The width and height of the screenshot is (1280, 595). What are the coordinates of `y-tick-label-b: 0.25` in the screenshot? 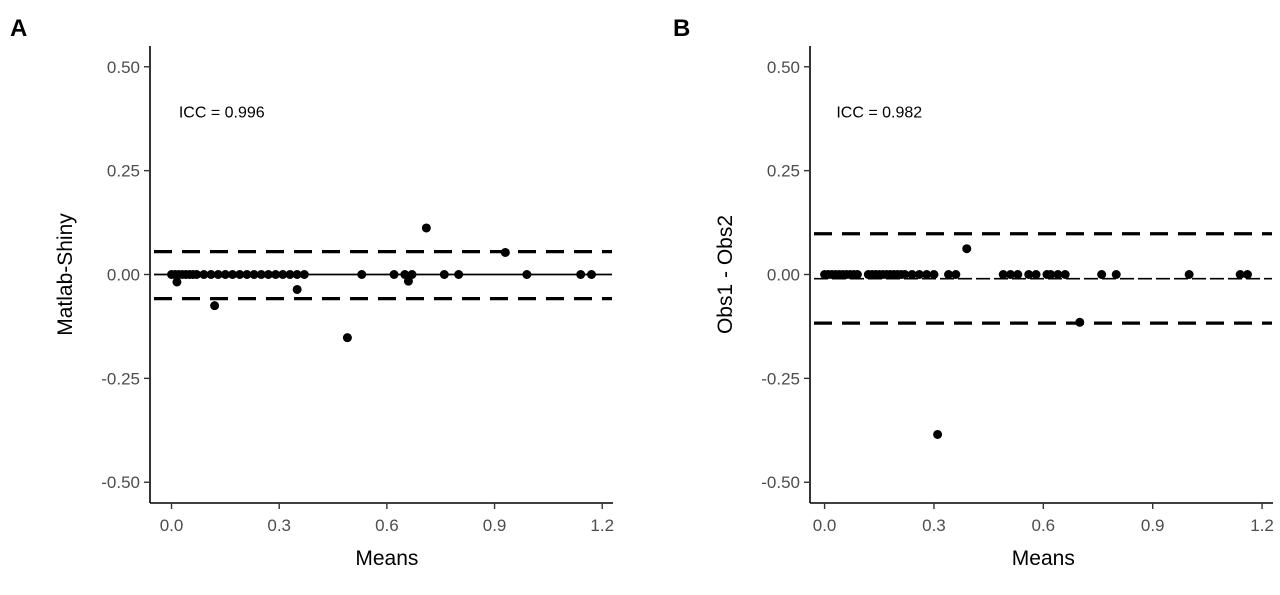 It's located at (783, 171).